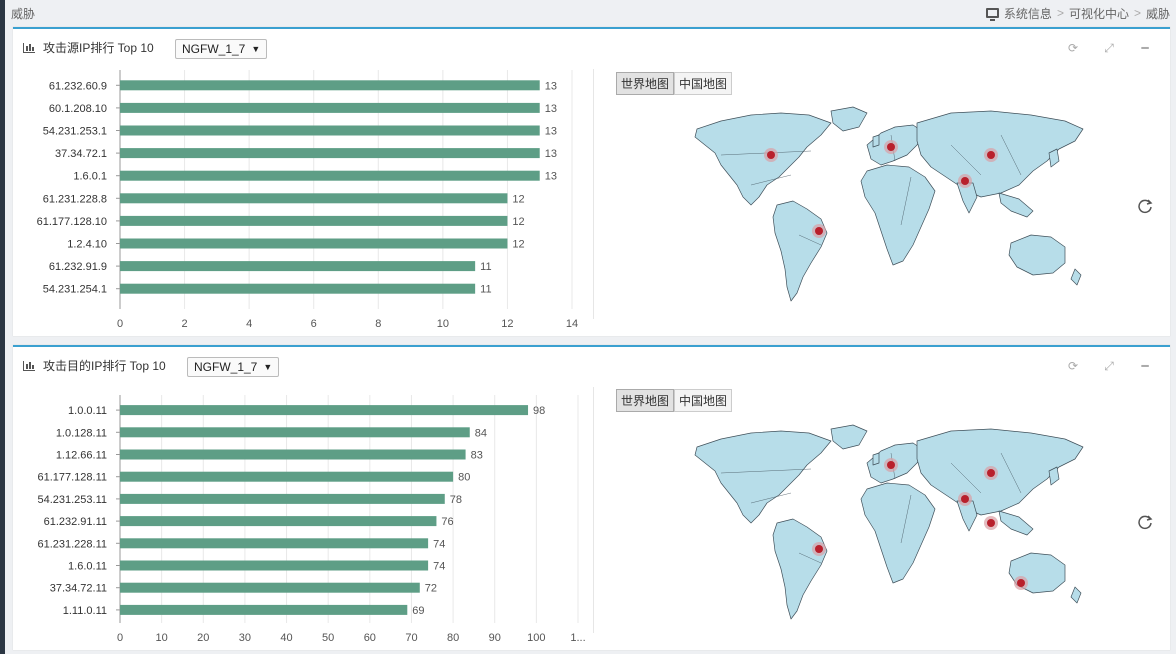 Image resolution: width=1176 pixels, height=654 pixels. What do you see at coordinates (226, 367) in the screenshot?
I see `device-select-value: NGFW_1_7` at bounding box center [226, 367].